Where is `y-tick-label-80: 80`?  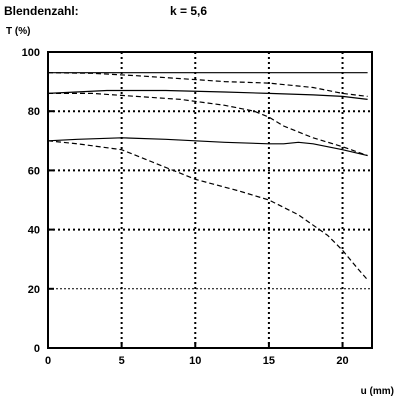
y-tick-label-80: 80 is located at coordinates (34, 112).